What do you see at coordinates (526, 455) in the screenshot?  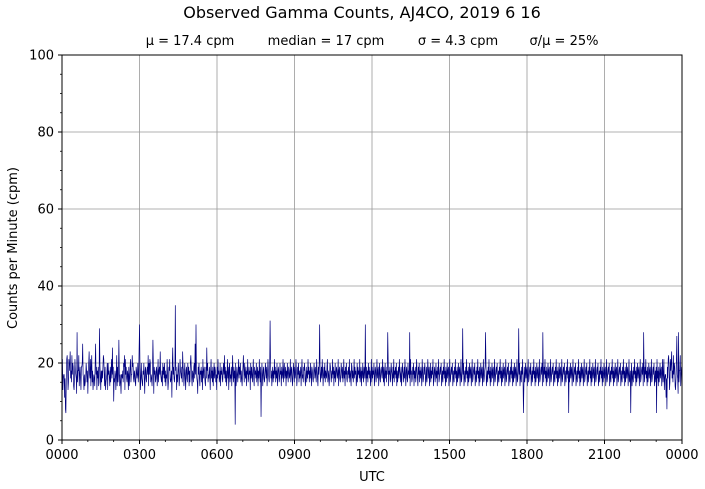 I see `x-tick-label: 1800` at bounding box center [526, 455].